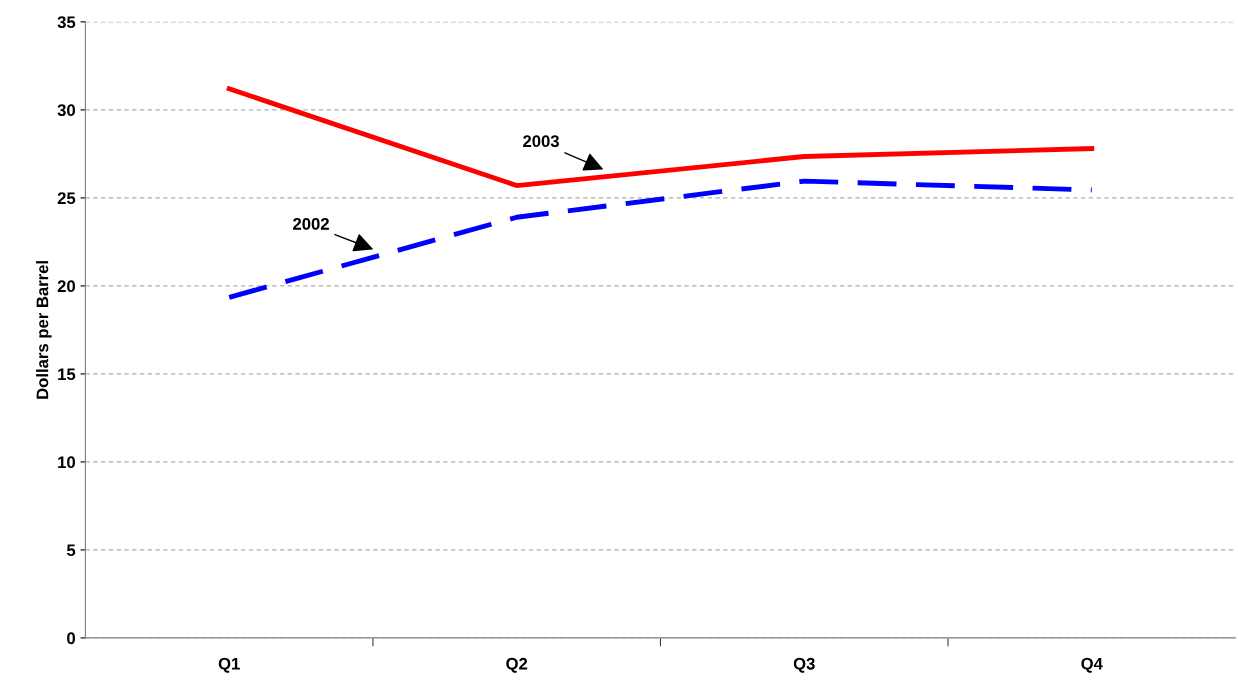 The image size is (1238, 683). Describe the element at coordinates (71, 638) in the screenshot. I see `y-tick-label: 0` at that location.